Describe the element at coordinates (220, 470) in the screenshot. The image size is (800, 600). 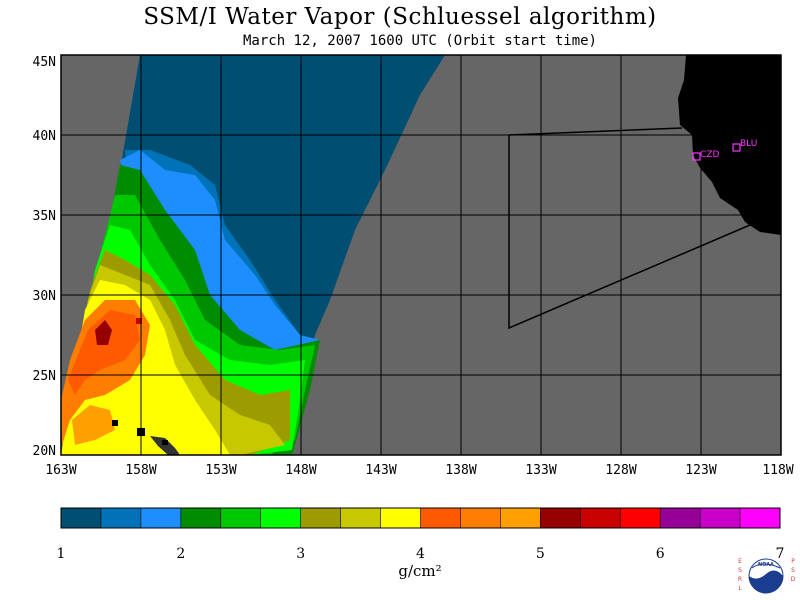
I see `lon-label-153w: 153W` at that location.